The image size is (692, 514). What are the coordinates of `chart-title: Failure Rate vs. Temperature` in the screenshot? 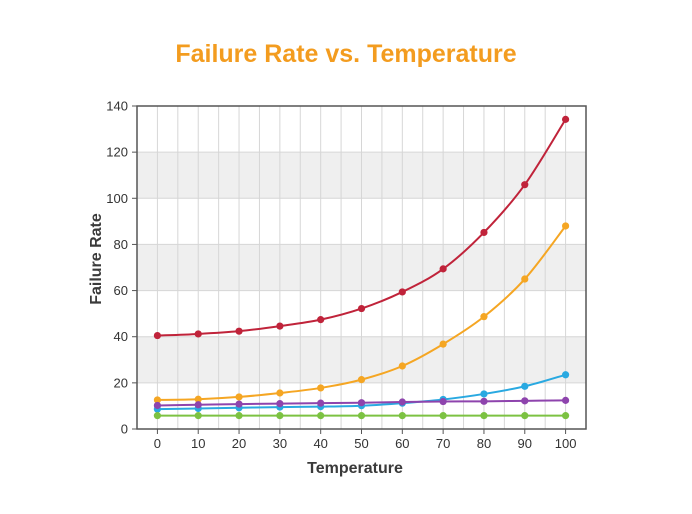 It's located at (345, 54).